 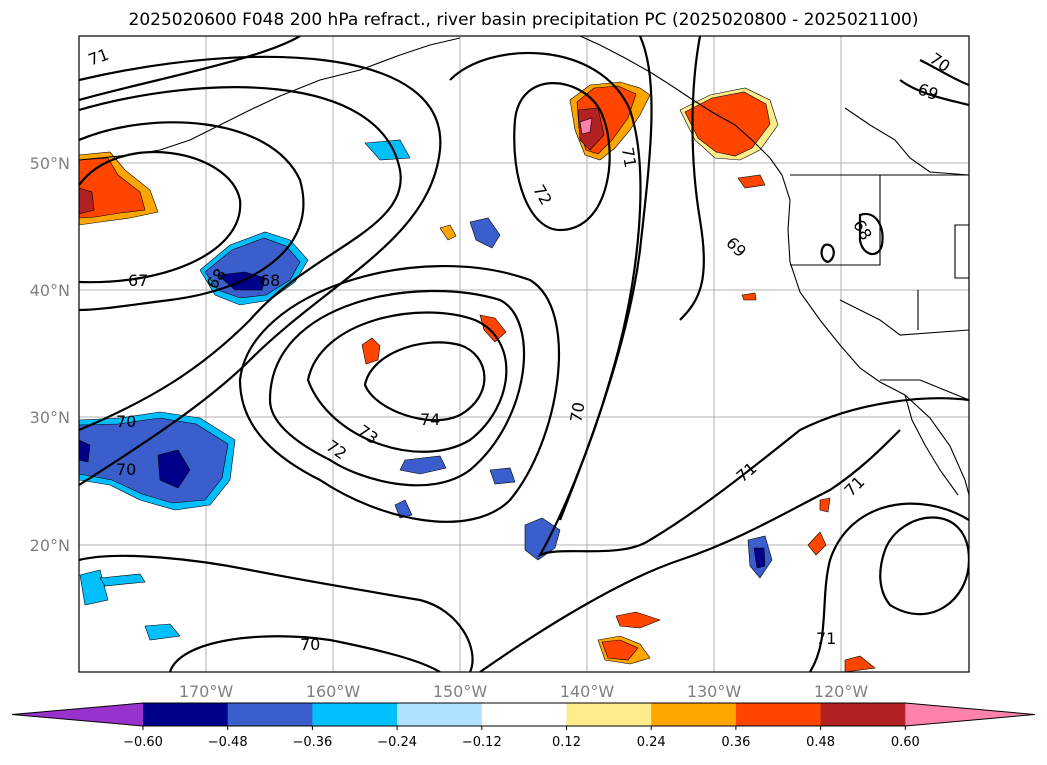 I want to click on colorbar-tick-label: 0.24, so click(x=651, y=742).